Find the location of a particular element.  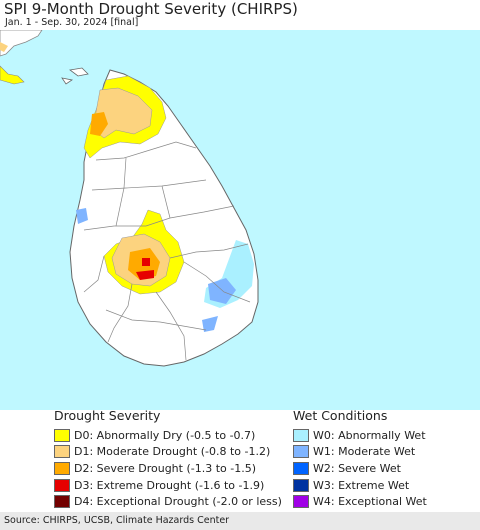

legend-label-d1: D1: Moderate Drought (-0.8 to -1.2) is located at coordinates (172, 452).